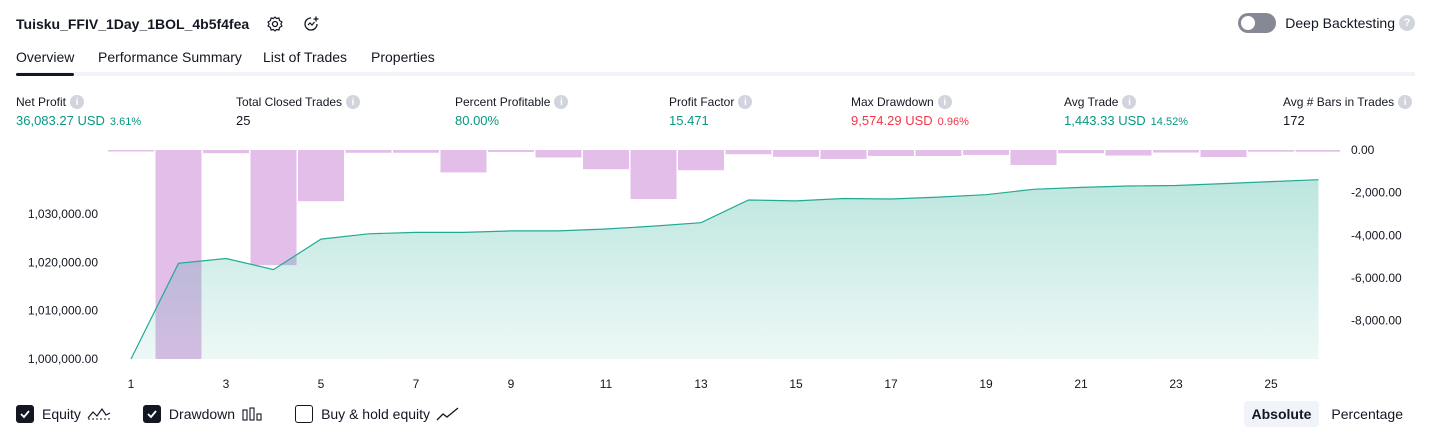 The height and width of the screenshot is (438, 1431). Describe the element at coordinates (892, 102) in the screenshot. I see `metric-label: Max Drawdown` at that location.